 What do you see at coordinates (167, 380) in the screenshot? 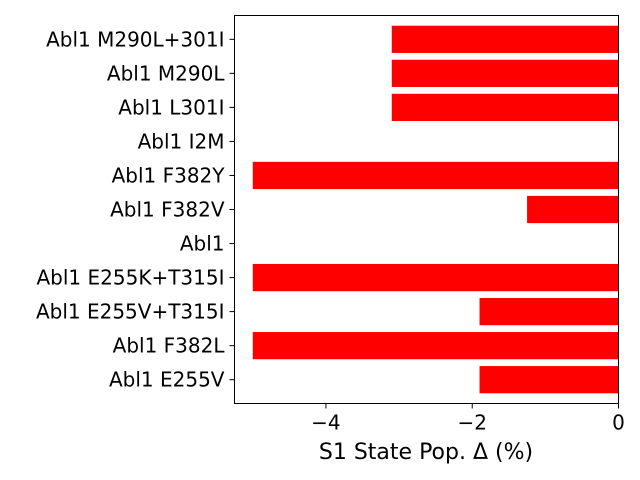
I see `y-tick-label: Abl1 E255V` at bounding box center [167, 380].